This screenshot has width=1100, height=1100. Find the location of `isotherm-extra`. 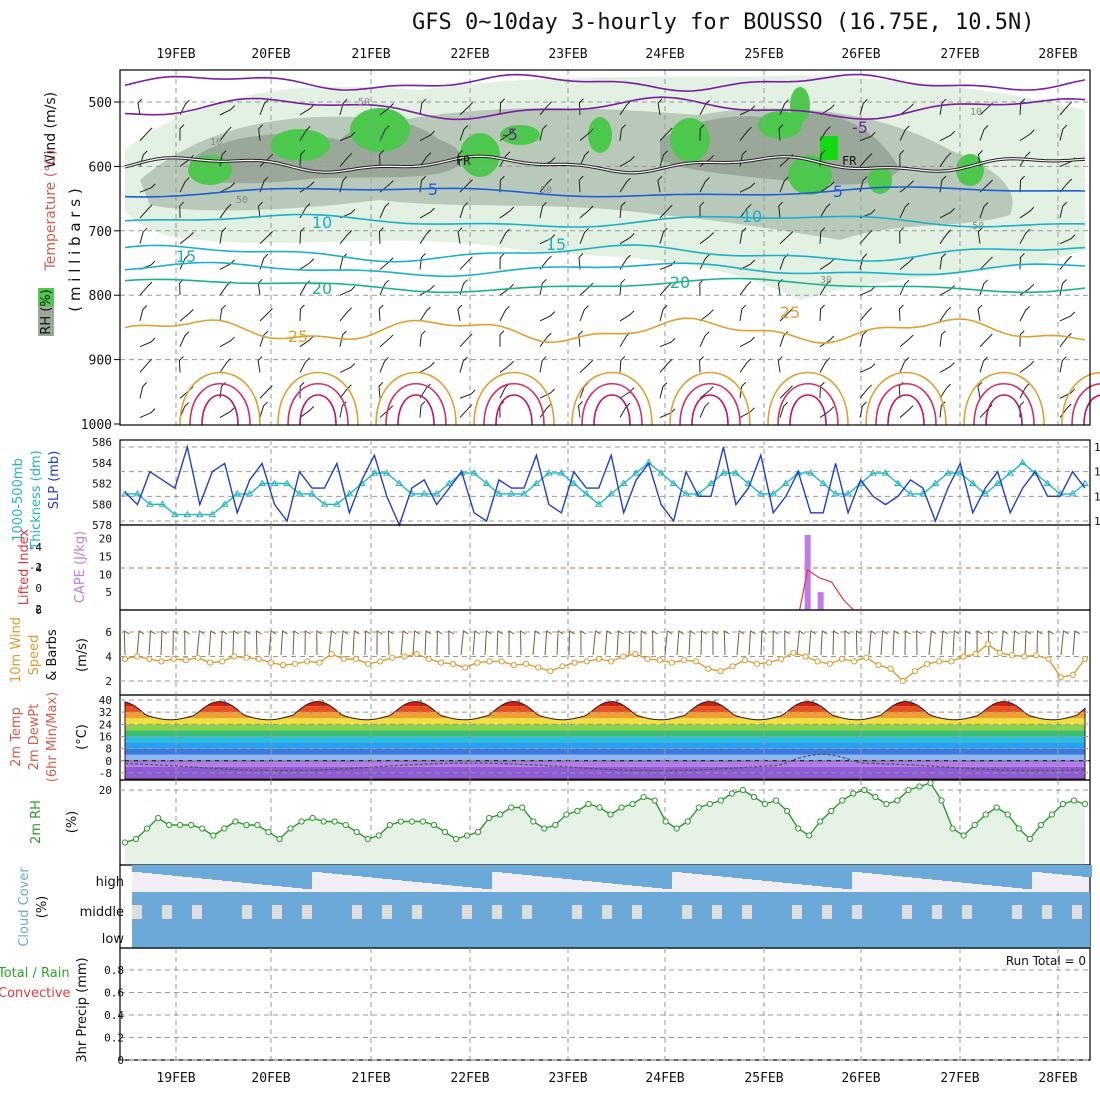

isotherm-extra is located at coordinates (605, 269).